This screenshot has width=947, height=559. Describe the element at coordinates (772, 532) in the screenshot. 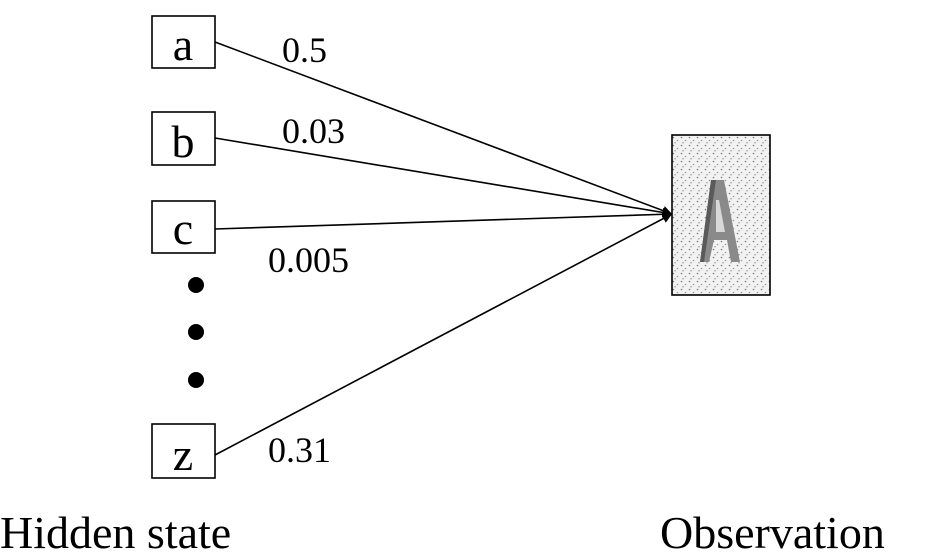

I see `caption: Observation` at that location.